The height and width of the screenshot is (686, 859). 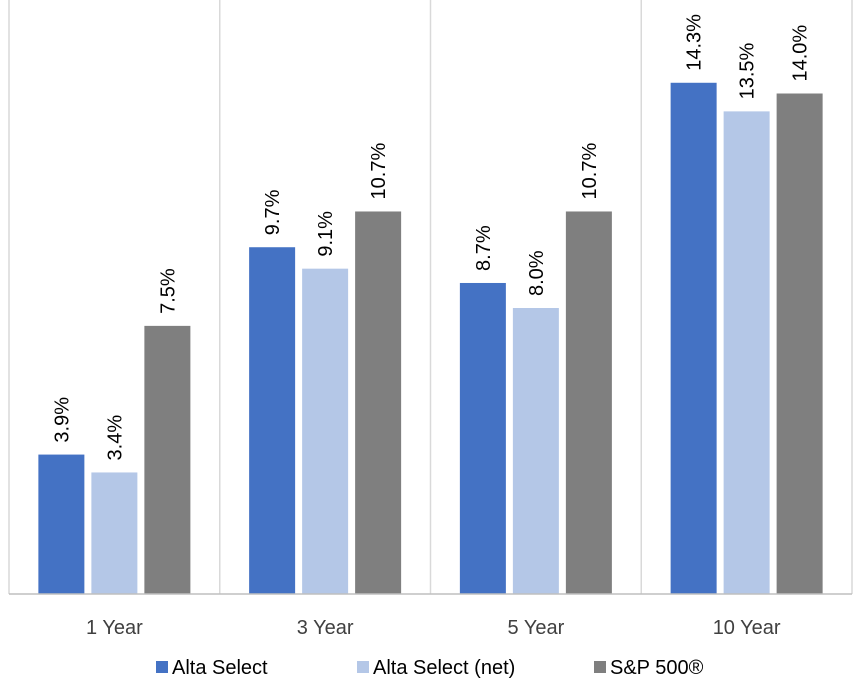 I want to click on legend-label-s-p-500: S&P 500®, so click(x=657, y=668).